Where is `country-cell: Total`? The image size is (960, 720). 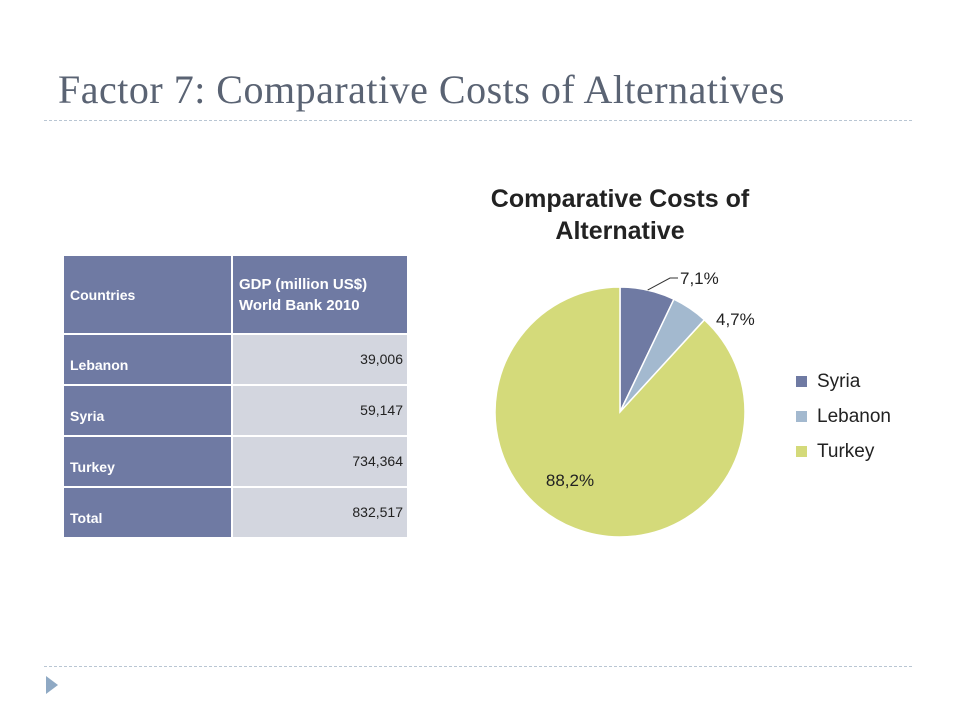 country-cell: Total is located at coordinates (148, 513).